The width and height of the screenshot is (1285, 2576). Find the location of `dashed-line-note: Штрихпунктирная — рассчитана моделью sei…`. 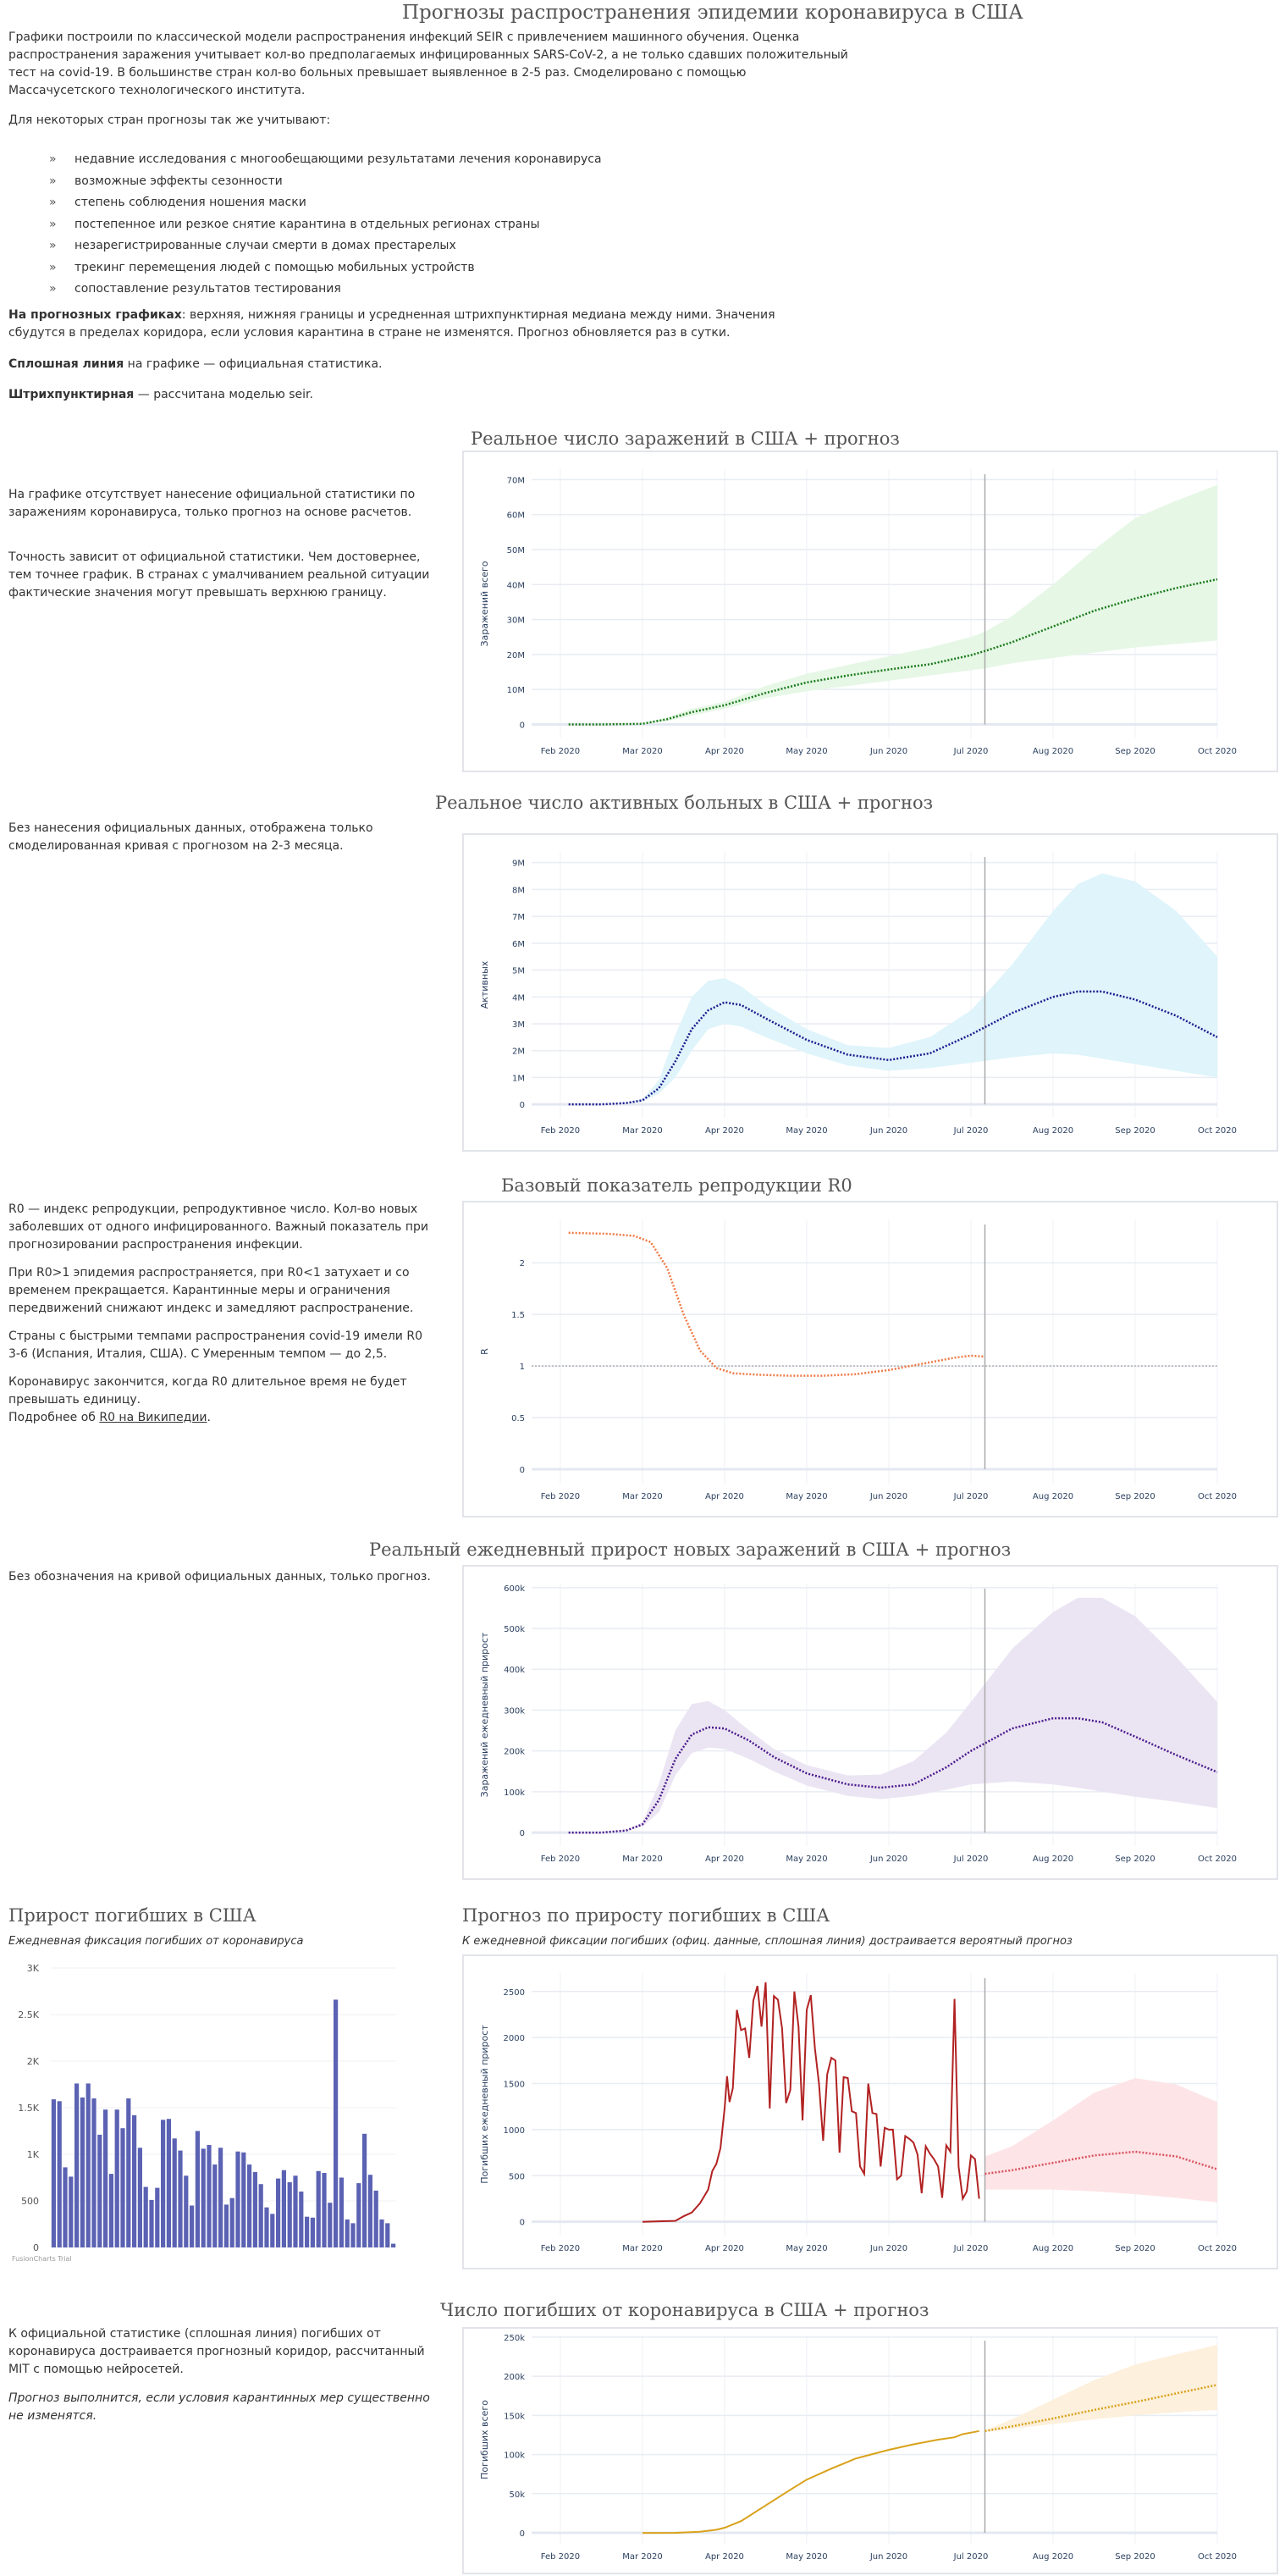

dashed-line-note: Штрихпунктирная — рассчитана моделью sei… is located at coordinates (160, 395).